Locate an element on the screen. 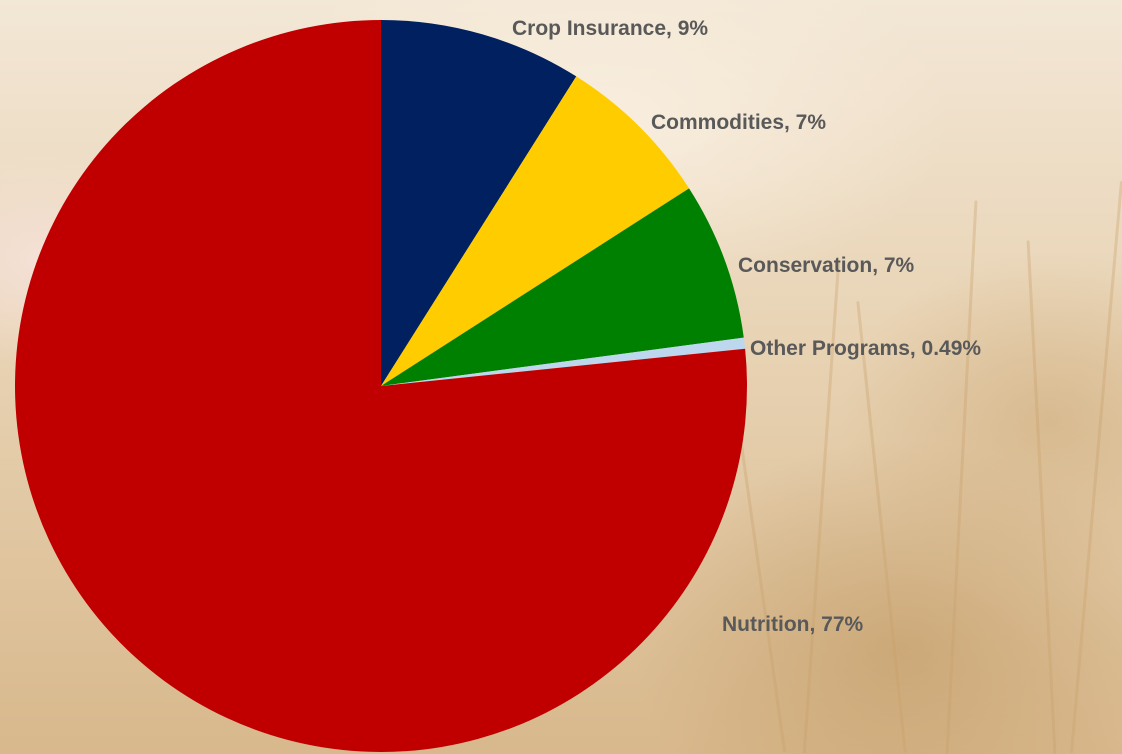 The image size is (1122, 754). data-label-other-programs: Other Programs, 0.49% is located at coordinates (865, 348).